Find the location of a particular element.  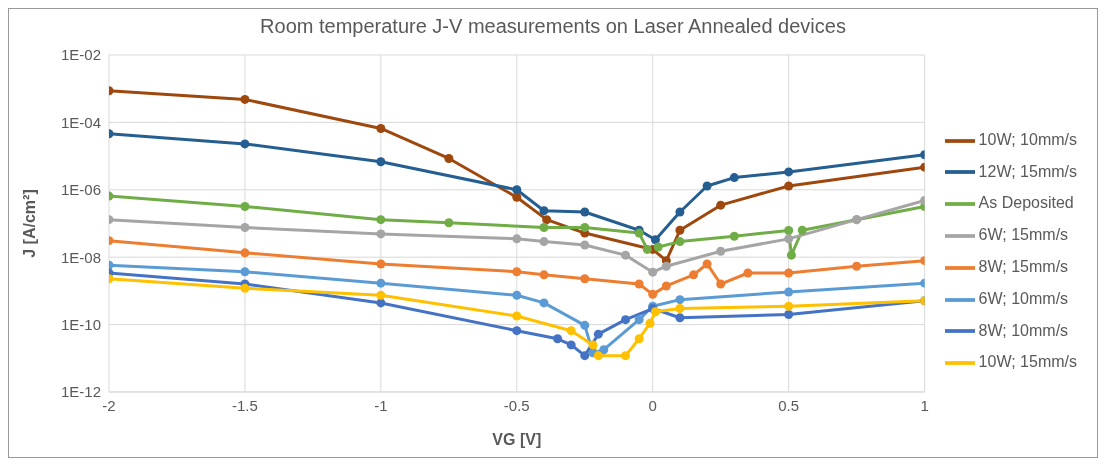

y-tick-label: 1E-12 is located at coordinates (80, 392).